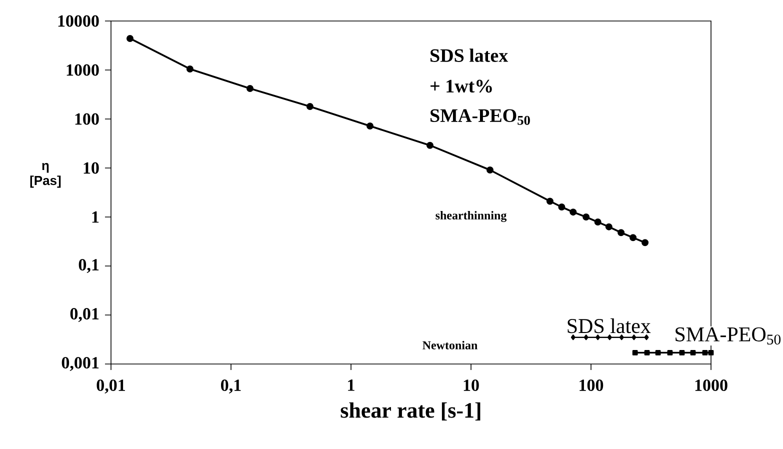 This screenshot has width=783, height=449. What do you see at coordinates (471, 216) in the screenshot?
I see `annotation: shearthinning` at bounding box center [471, 216].